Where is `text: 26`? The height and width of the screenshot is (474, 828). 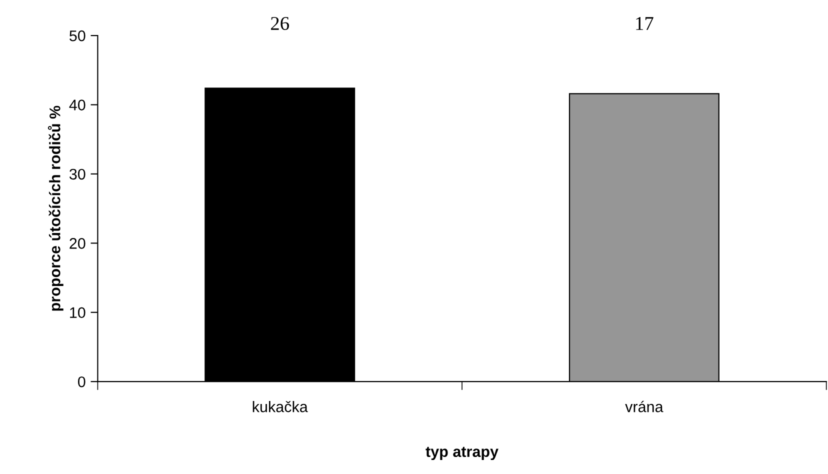 text: 26 is located at coordinates (280, 23).